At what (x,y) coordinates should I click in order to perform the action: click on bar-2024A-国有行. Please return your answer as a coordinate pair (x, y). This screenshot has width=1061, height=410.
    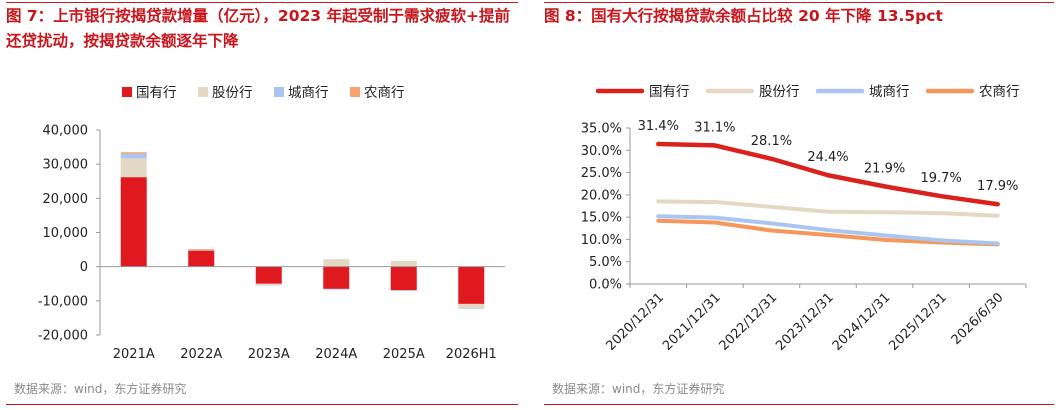
    Looking at the image, I should click on (336, 277).